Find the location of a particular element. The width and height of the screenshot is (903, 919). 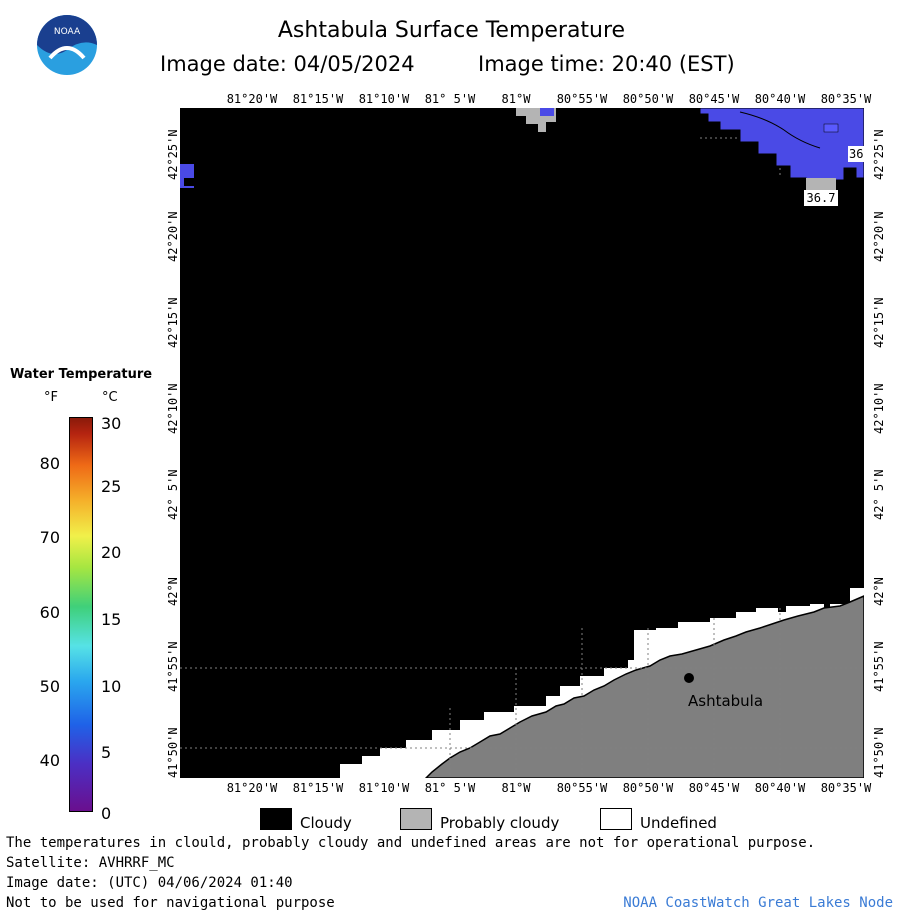

lat-label-right: 42°N is located at coordinates (879, 591).